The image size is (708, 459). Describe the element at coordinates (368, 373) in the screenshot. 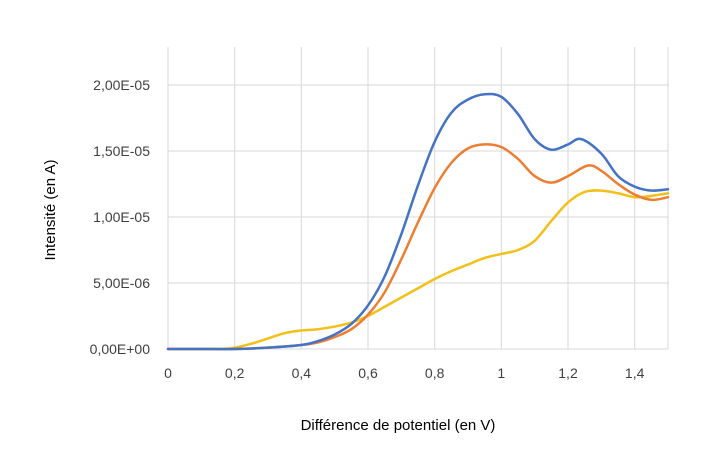

I see `x-tick-label: 0,6` at that location.